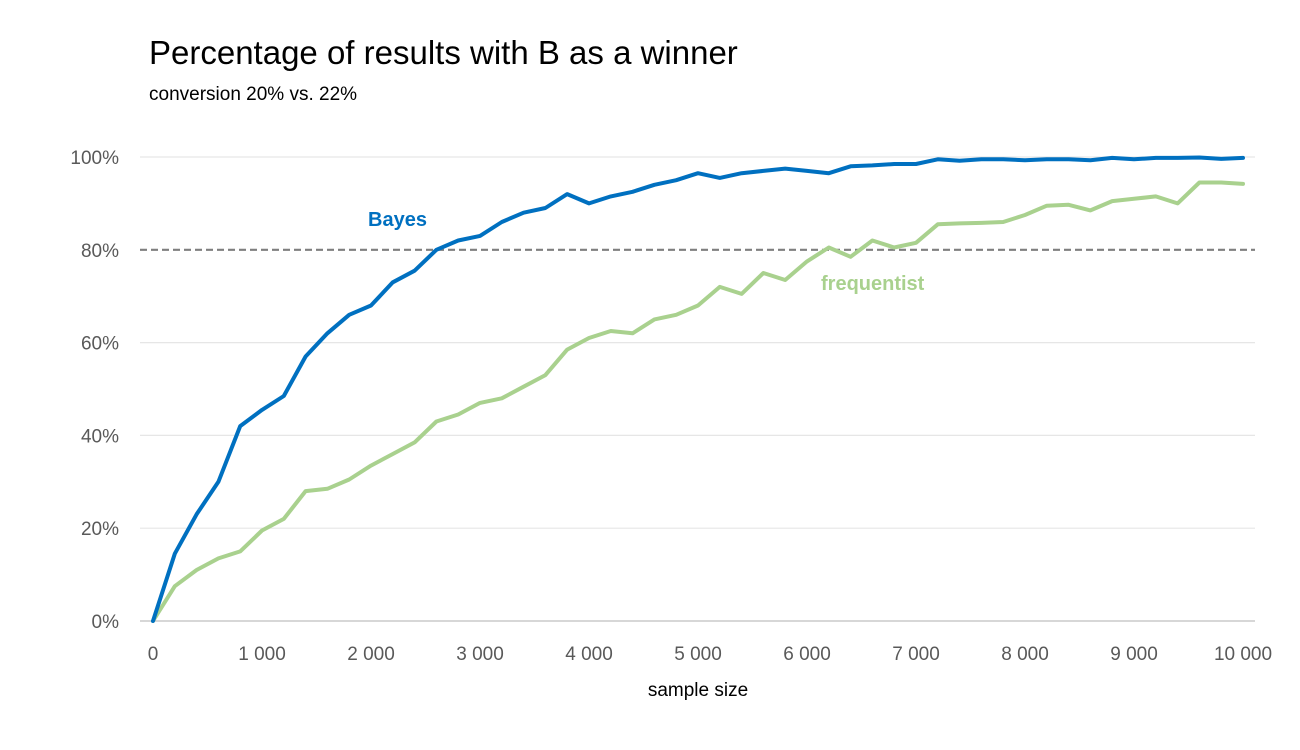 Image resolution: width=1300 pixels, height=750 pixels. Describe the element at coordinates (371, 654) in the screenshot. I see `x-tick-label: 2 000` at that location.